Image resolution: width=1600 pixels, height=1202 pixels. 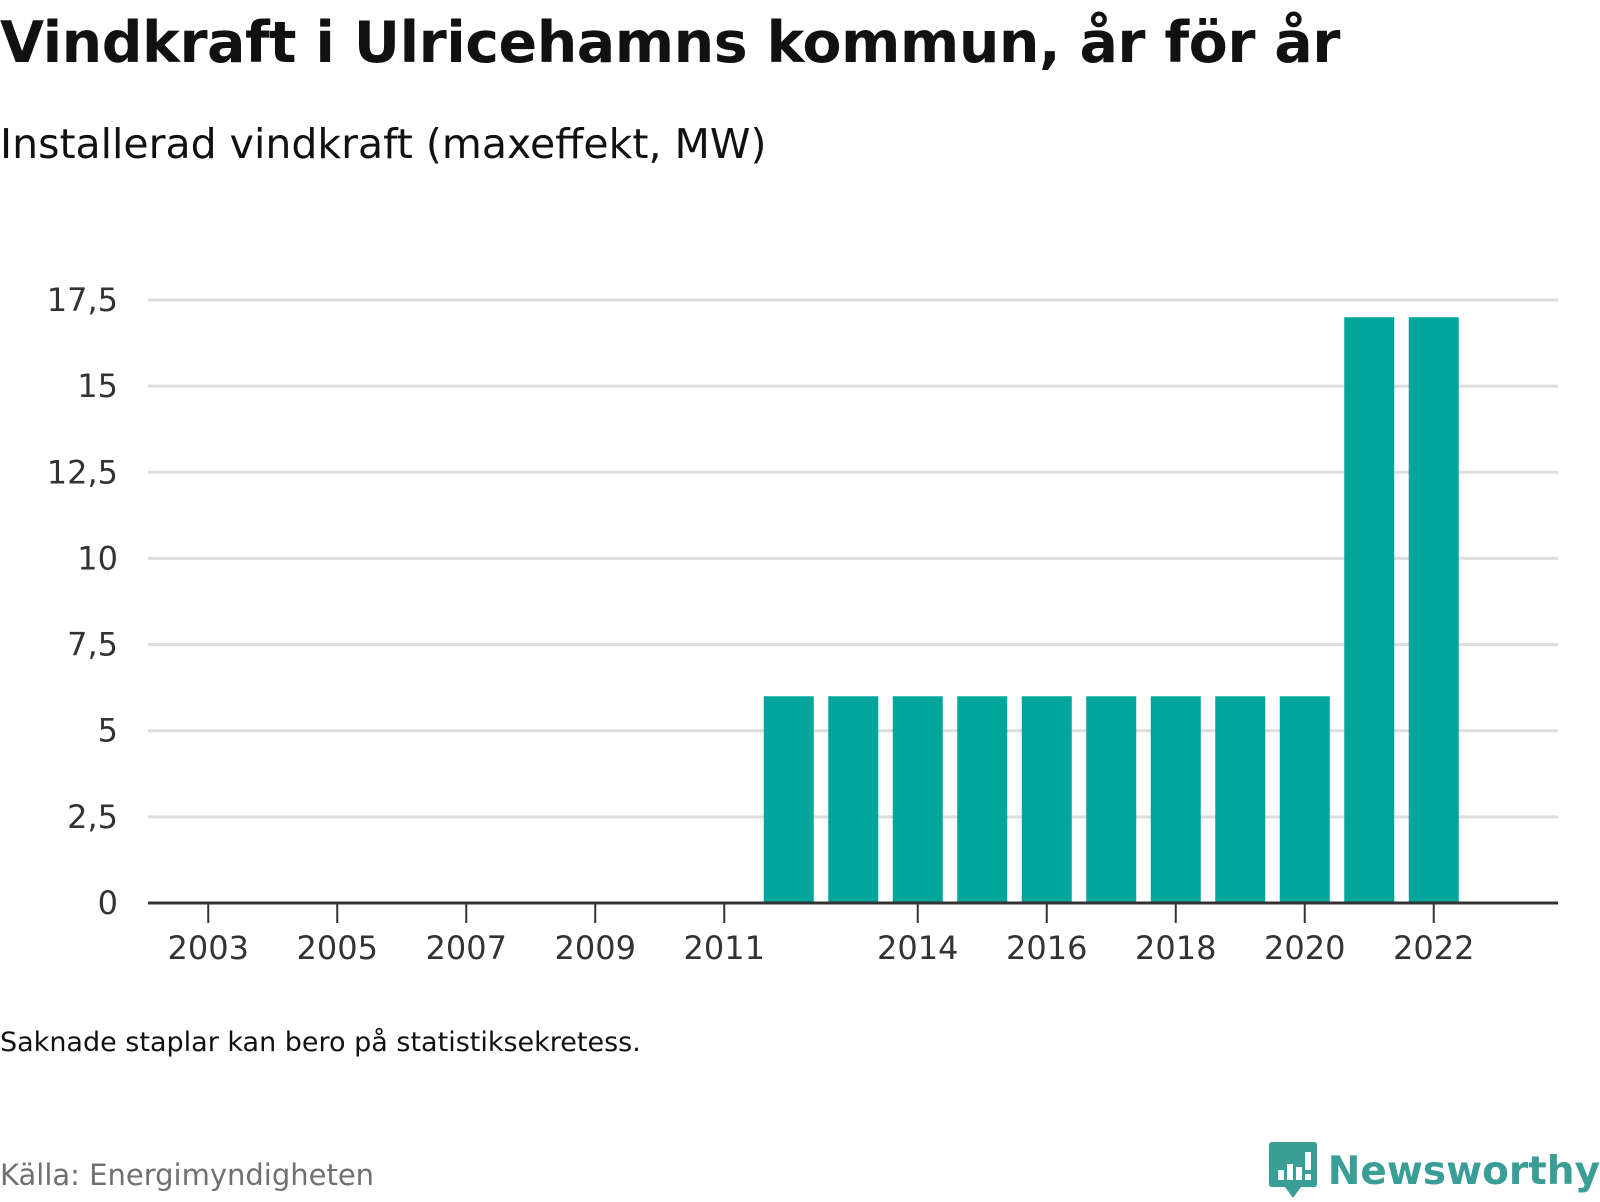 I want to click on bar-2016, so click(x=1046, y=799).